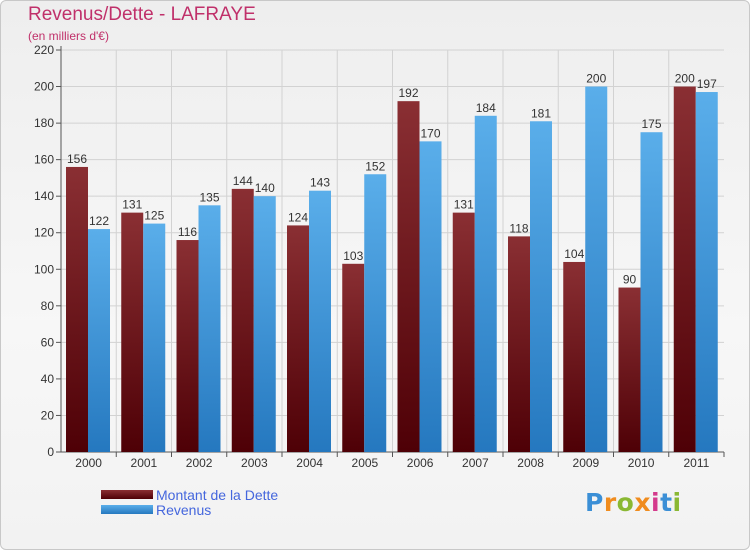 The height and width of the screenshot is (550, 750). Describe the element at coordinates (309, 463) in the screenshot. I see `x-tick-label: 2004` at that location.